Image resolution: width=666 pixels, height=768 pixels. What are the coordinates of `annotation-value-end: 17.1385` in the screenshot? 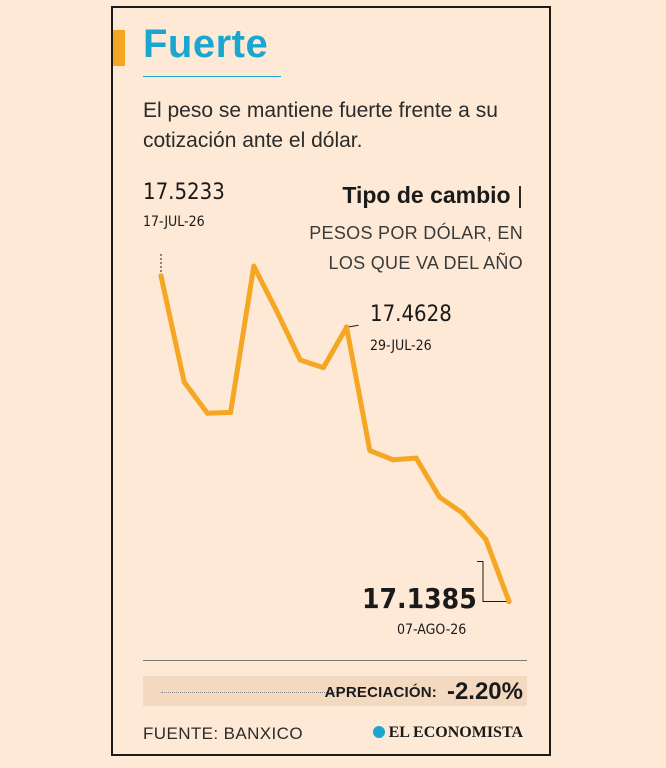 It's located at (419, 598).